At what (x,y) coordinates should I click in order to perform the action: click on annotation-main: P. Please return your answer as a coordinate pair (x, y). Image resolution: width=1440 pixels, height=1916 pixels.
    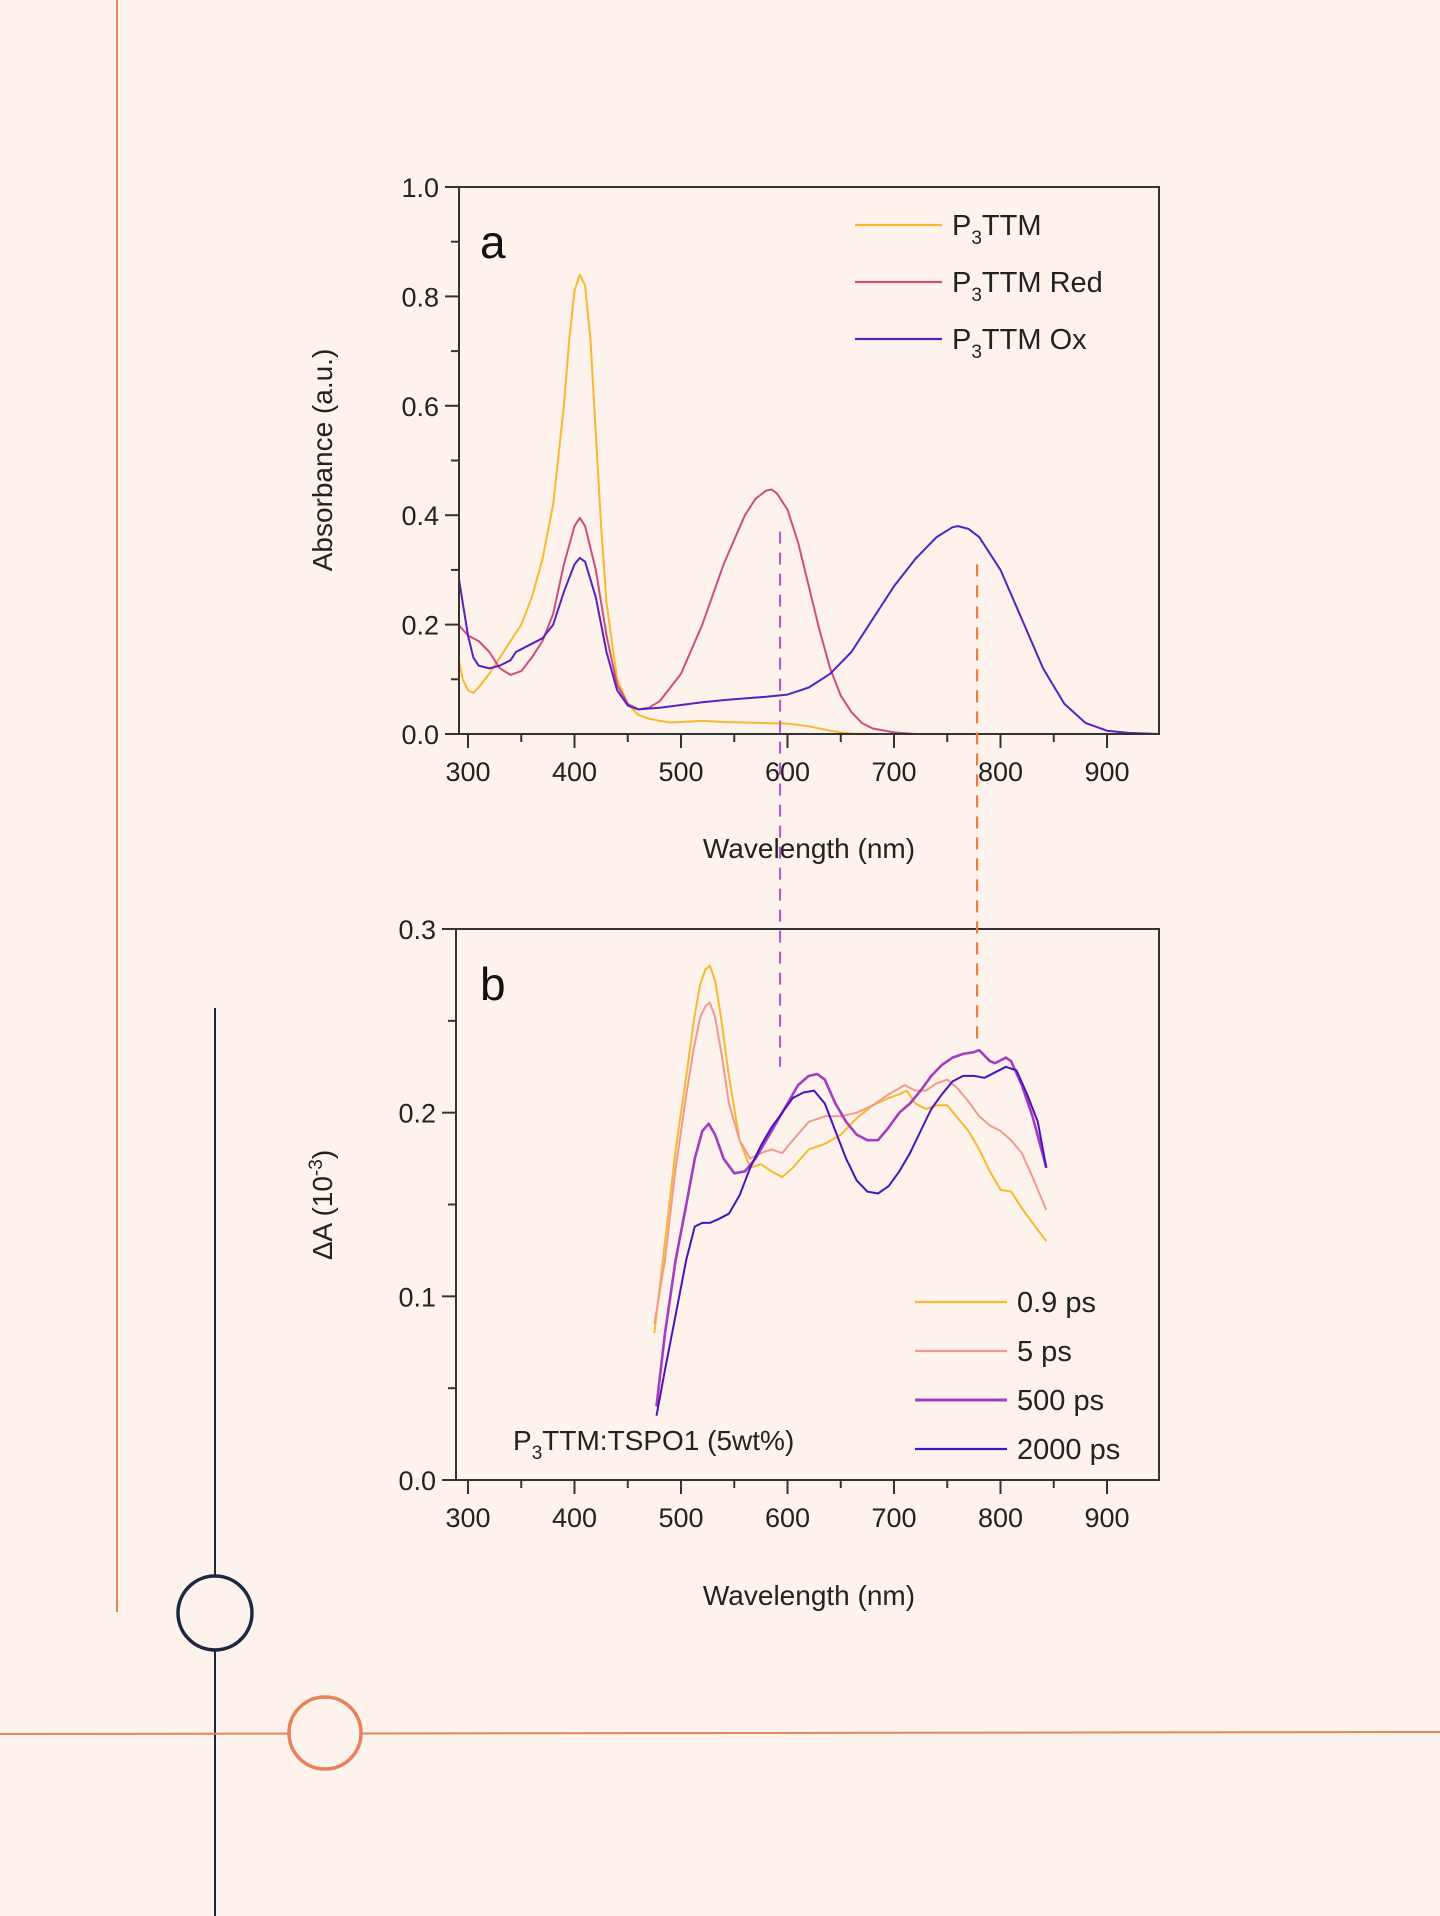
    Looking at the image, I should click on (522, 1440).